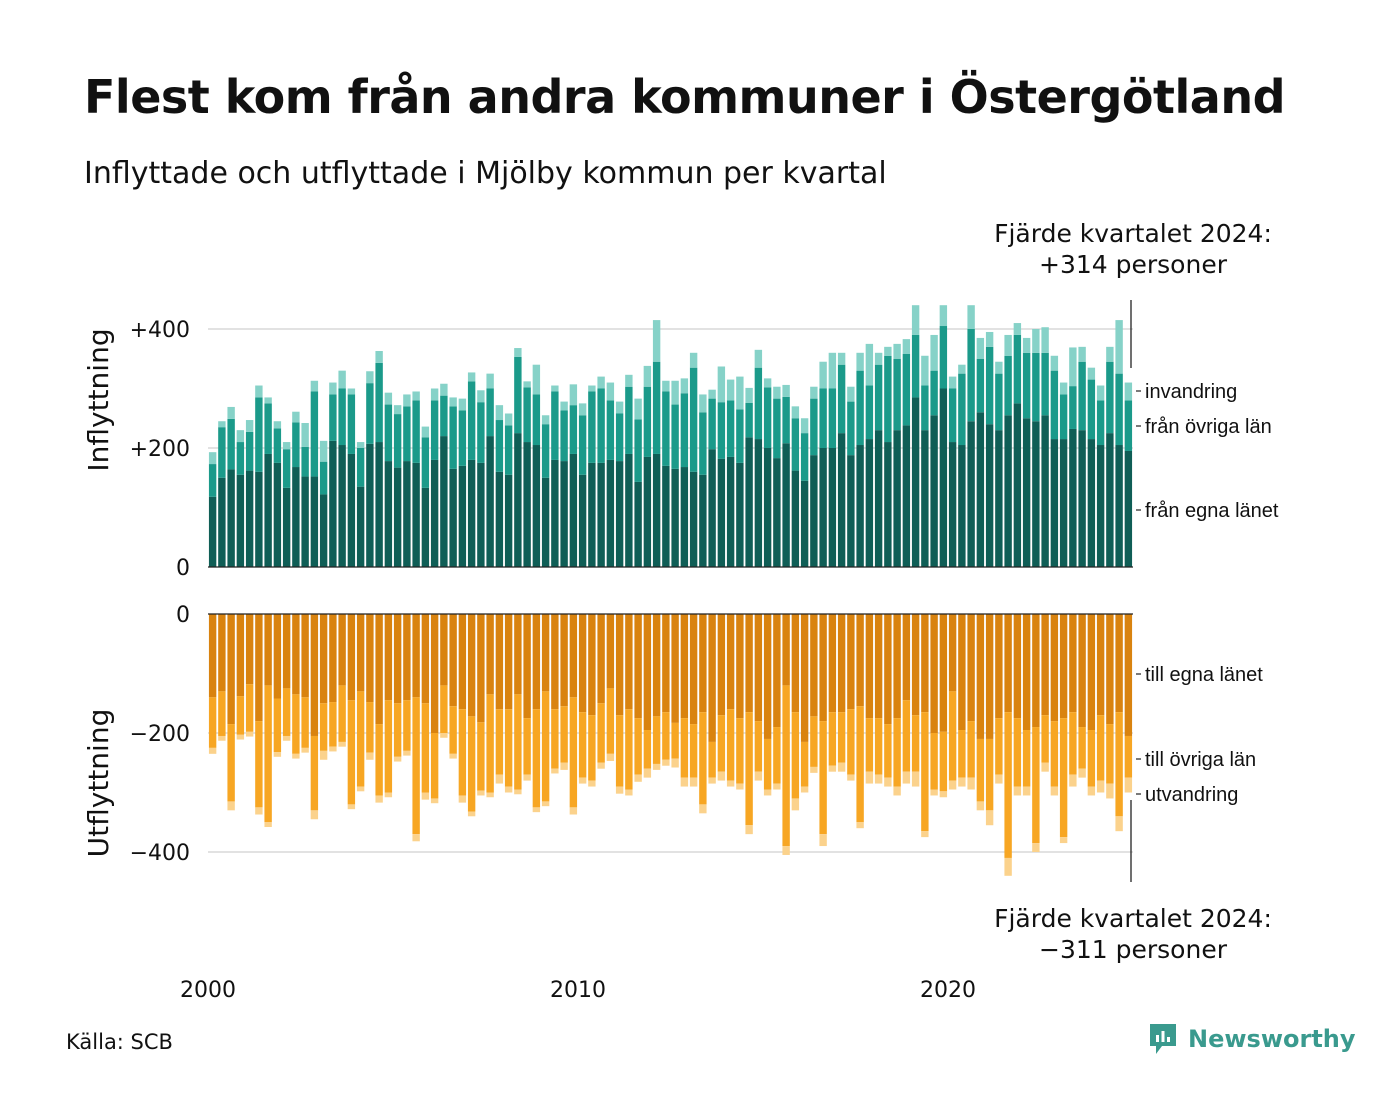 This screenshot has height=1120, width=1400. What do you see at coordinates (1133, 233) in the screenshot?
I see `inflow-annotation-line1: Fjärde kvartalet 2024:` at bounding box center [1133, 233].